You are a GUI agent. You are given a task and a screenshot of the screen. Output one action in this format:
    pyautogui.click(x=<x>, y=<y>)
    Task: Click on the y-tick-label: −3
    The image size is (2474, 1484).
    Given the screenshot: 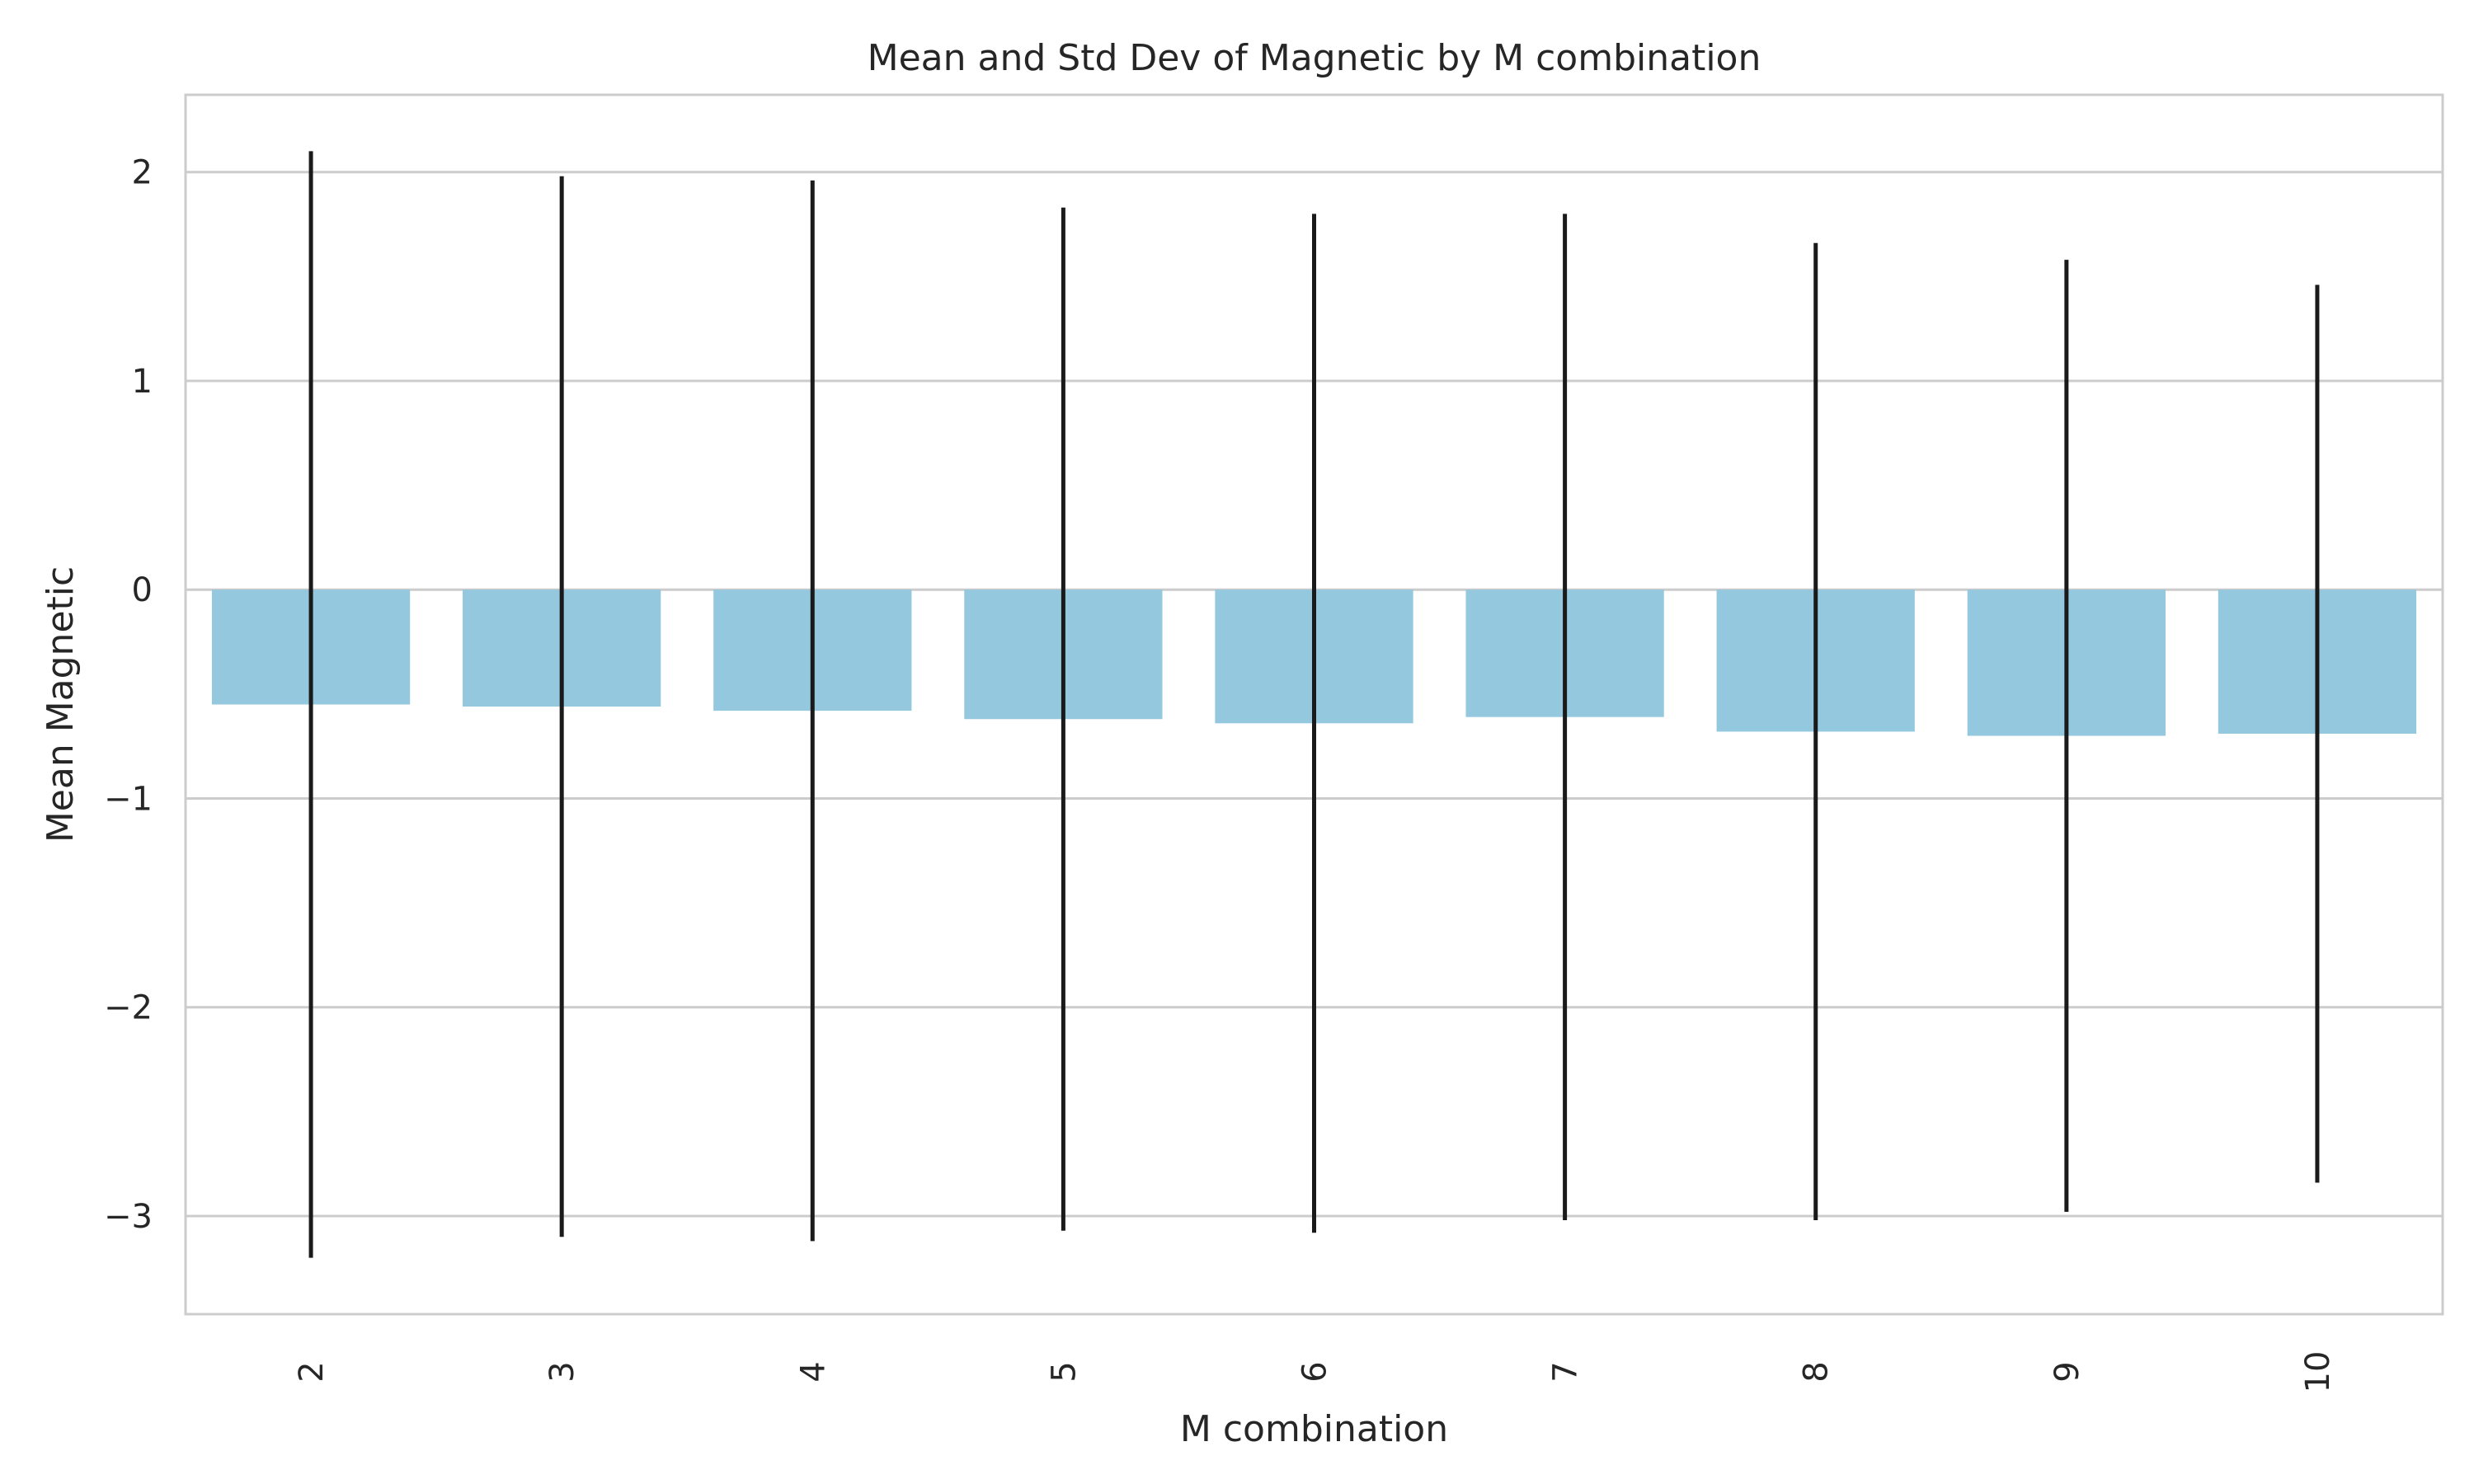 What is the action you would take?
    pyautogui.click(x=128, y=1217)
    